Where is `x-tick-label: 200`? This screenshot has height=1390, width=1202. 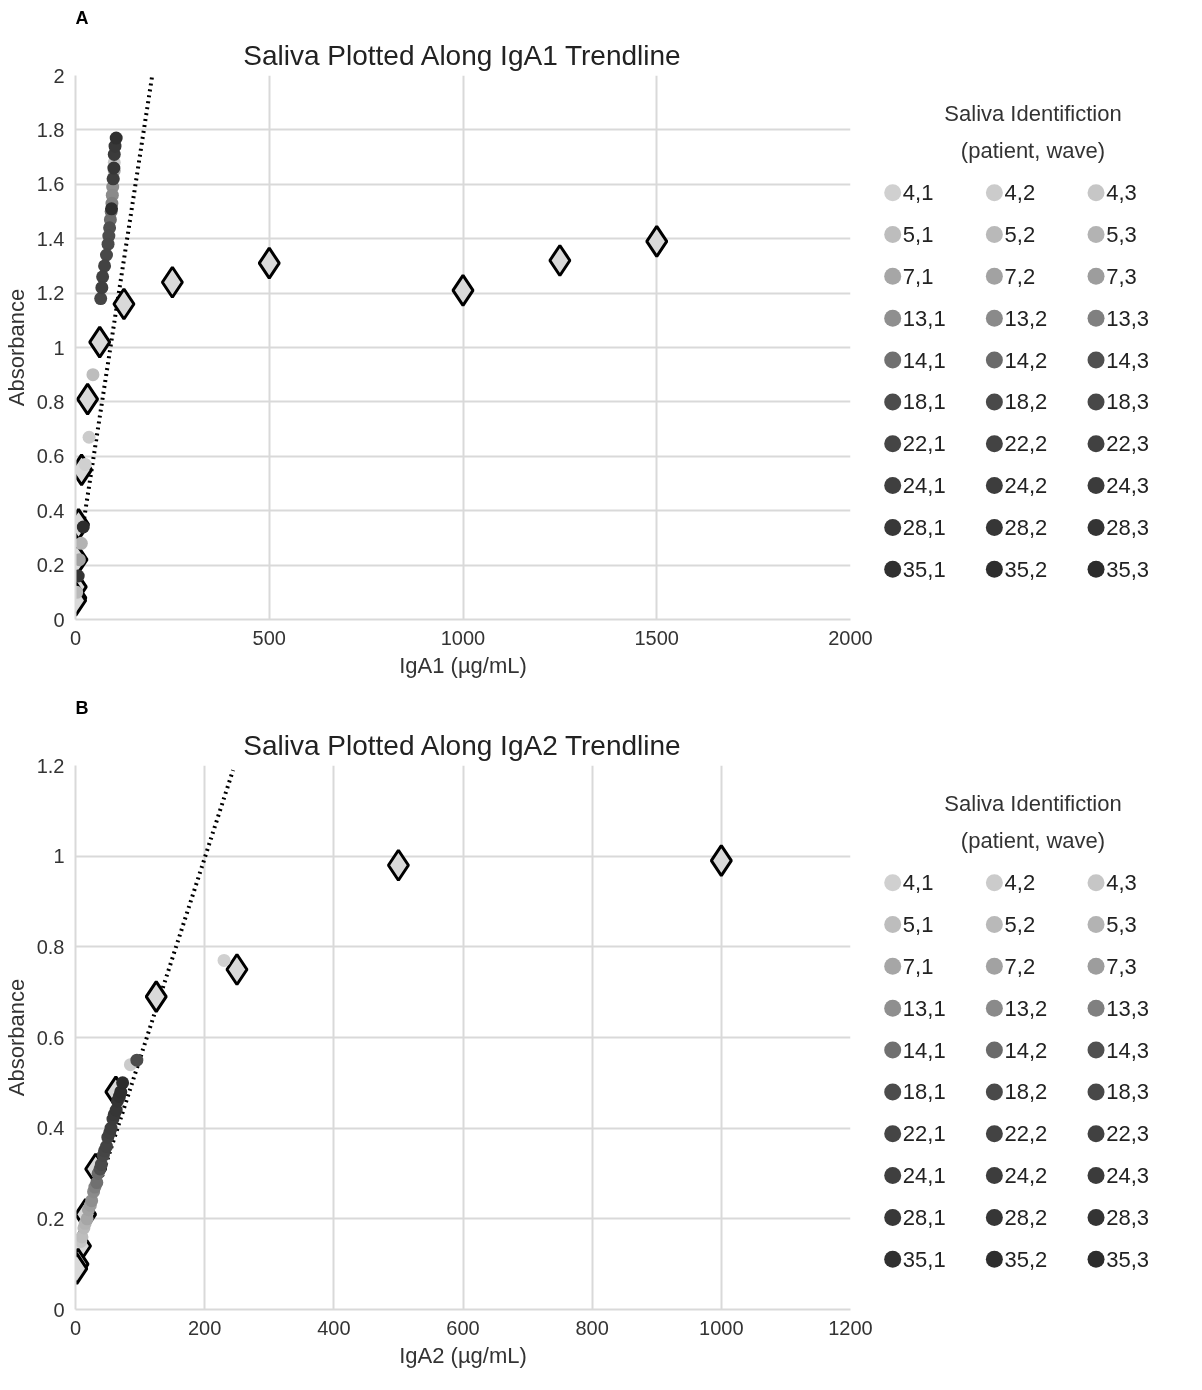
x-tick-label: 200 is located at coordinates (204, 1327).